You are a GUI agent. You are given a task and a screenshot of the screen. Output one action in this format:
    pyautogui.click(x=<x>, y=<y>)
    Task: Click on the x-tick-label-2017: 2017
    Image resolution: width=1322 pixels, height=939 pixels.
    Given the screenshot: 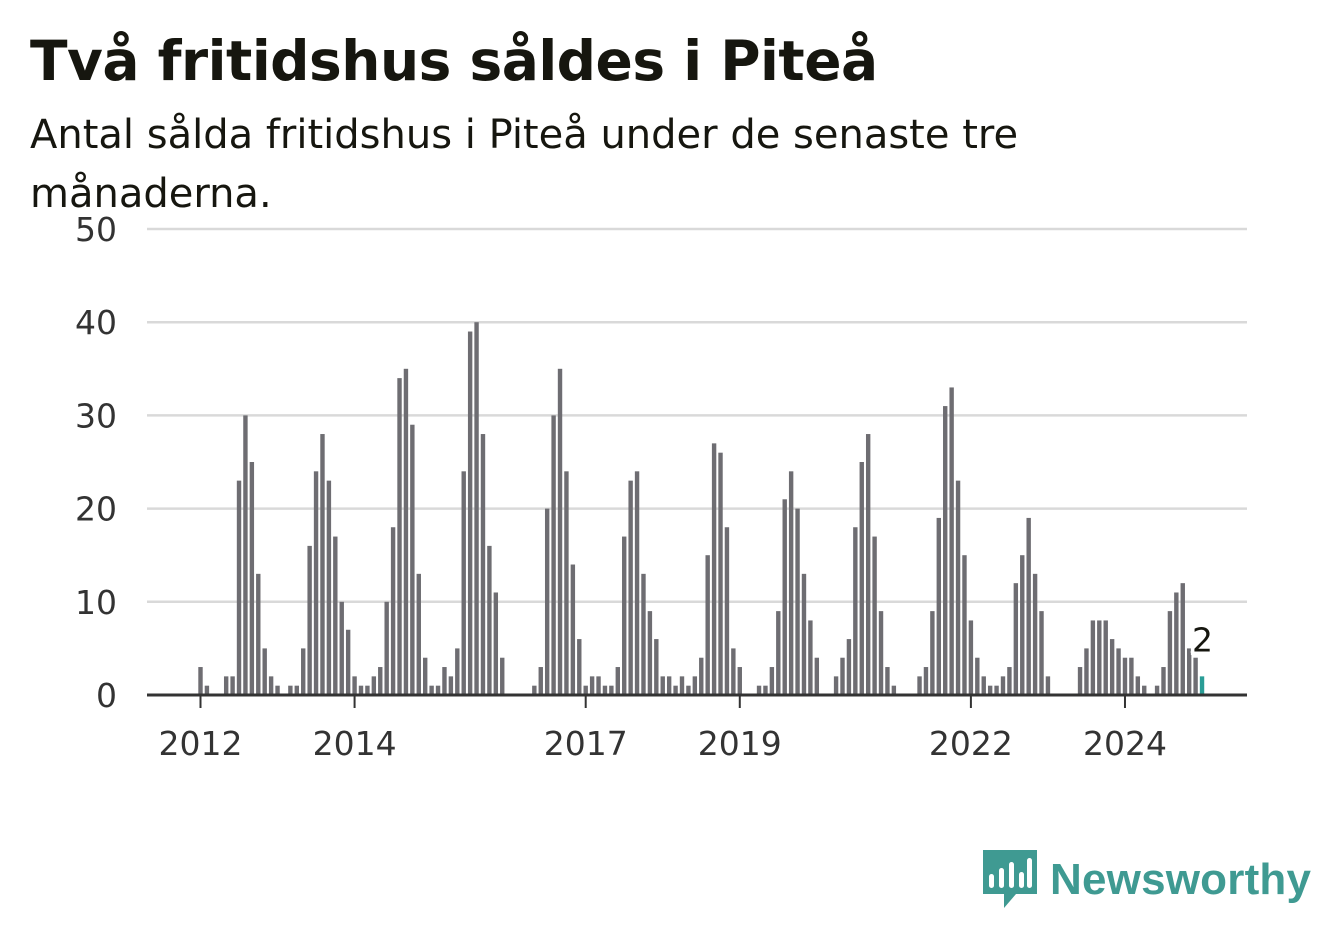 What is the action you would take?
    pyautogui.click(x=586, y=743)
    